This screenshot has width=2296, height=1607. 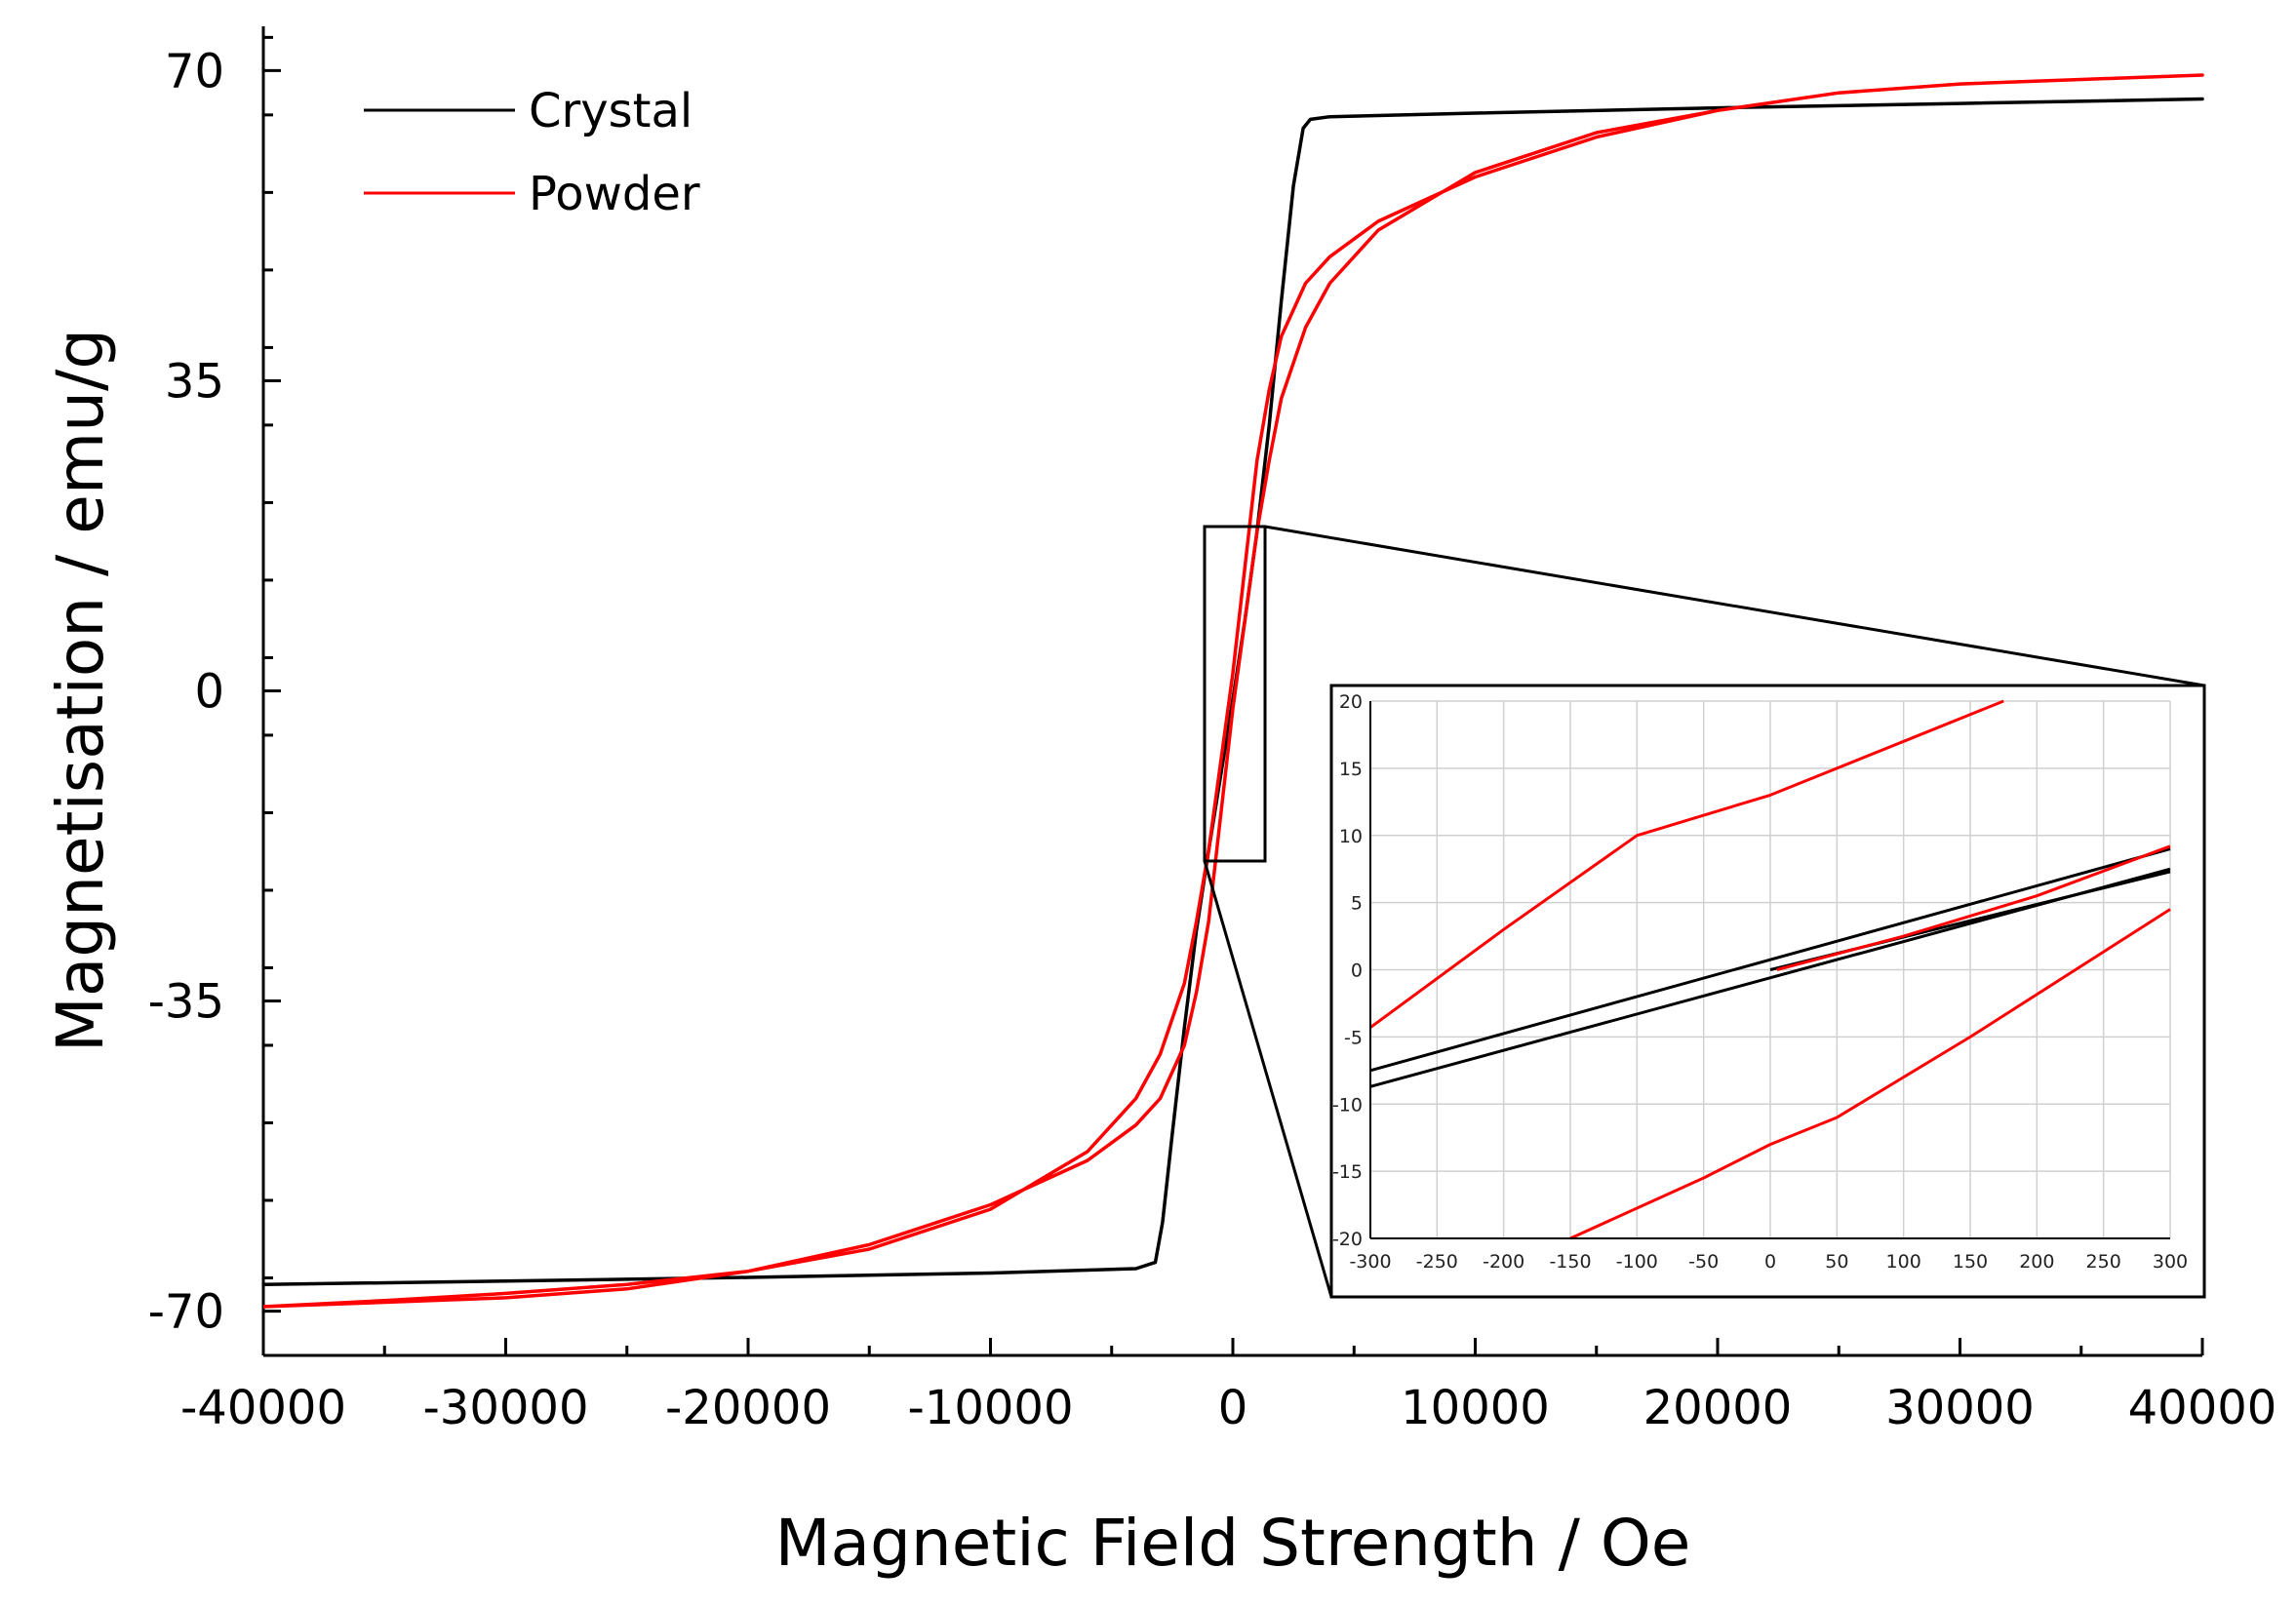 I want to click on inset-x-tick-label: 250, so click(x=2103, y=1262).